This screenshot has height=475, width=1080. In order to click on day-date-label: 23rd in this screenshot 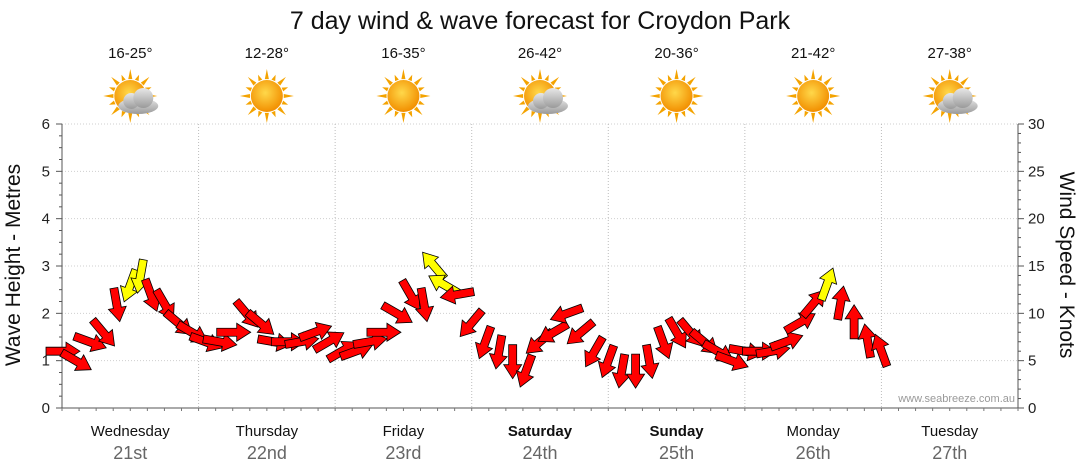, I will do `click(403, 453)`.